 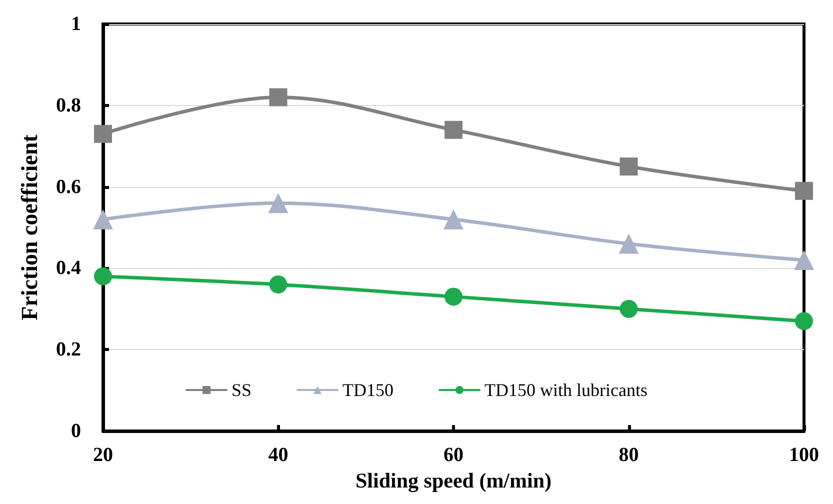 I want to click on y-tick-label: 0.4, so click(x=68, y=268).